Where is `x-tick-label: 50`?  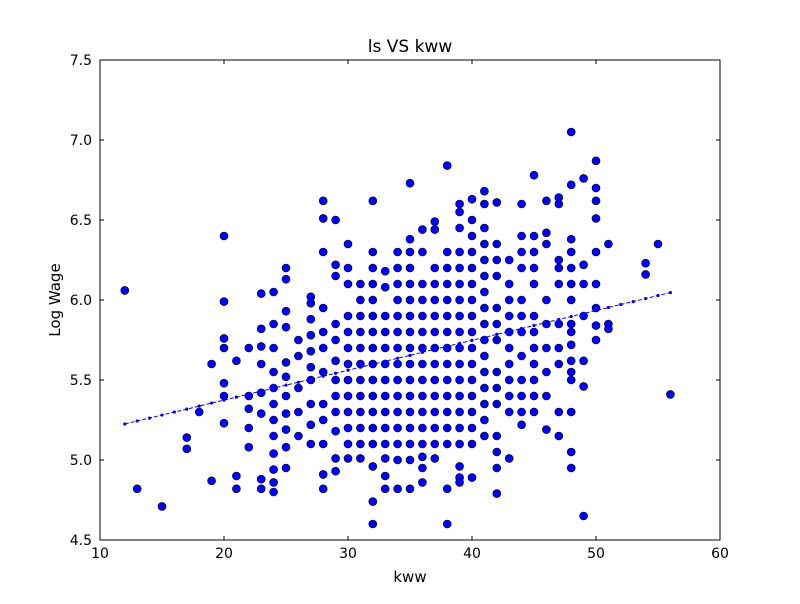
x-tick-label: 50 is located at coordinates (596, 554).